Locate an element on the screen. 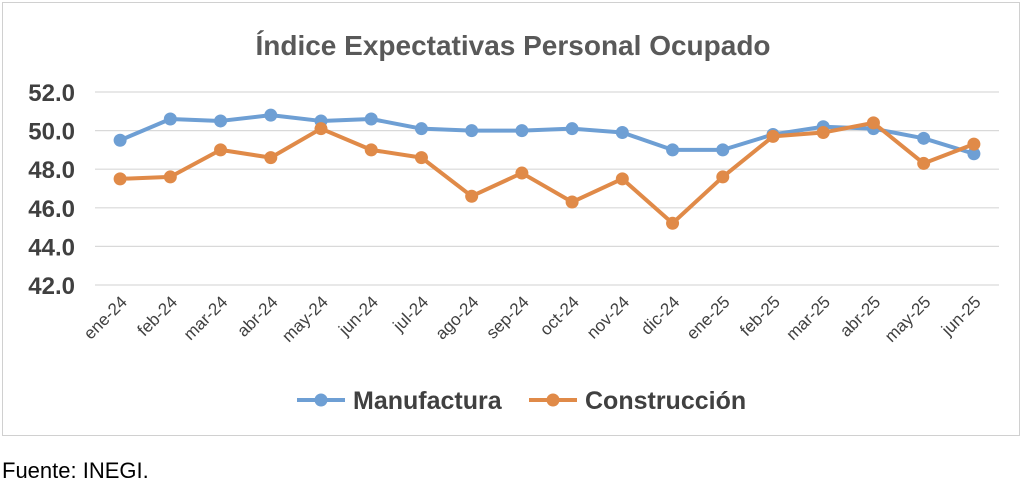 Image resolution: width=1024 pixels, height=491 pixels. legend-label: Construcción is located at coordinates (665, 401).